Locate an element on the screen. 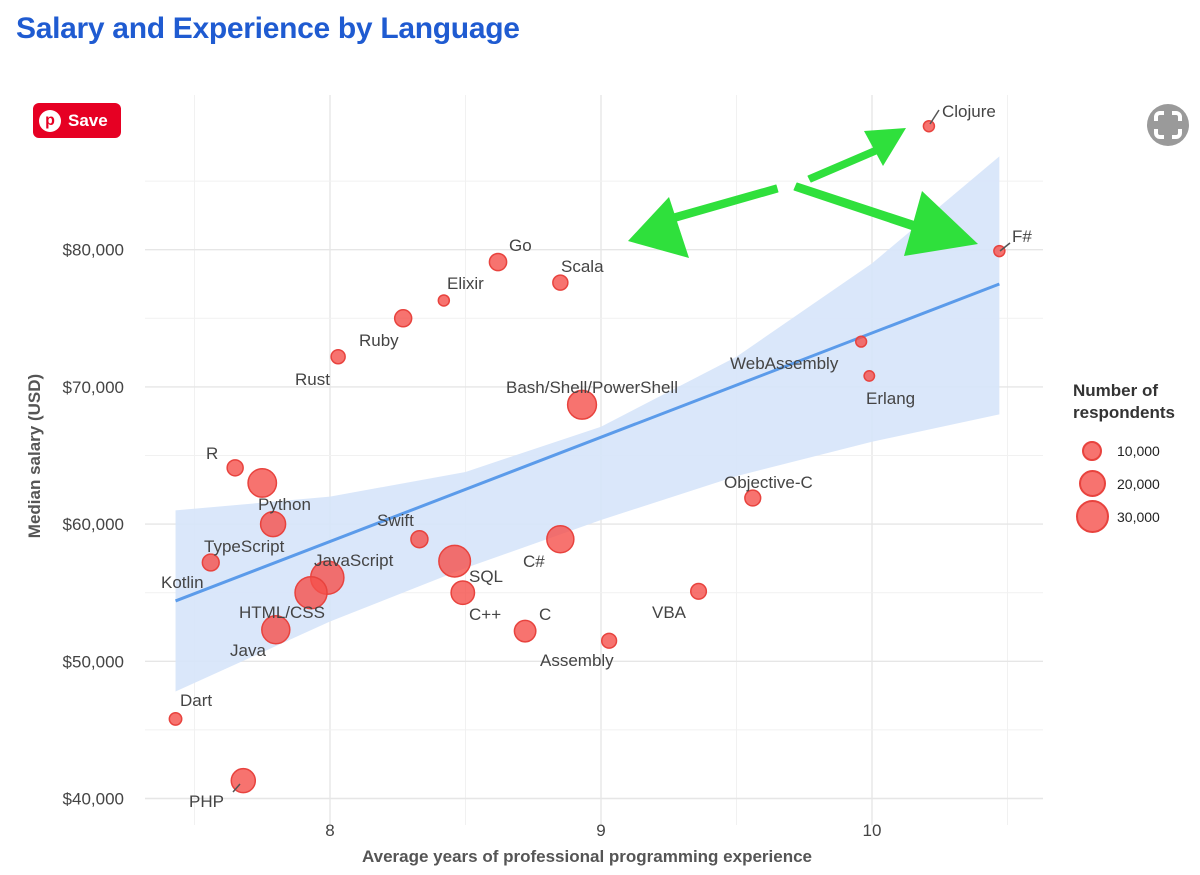  pinterest-save-button: p Save is located at coordinates (77, 120).